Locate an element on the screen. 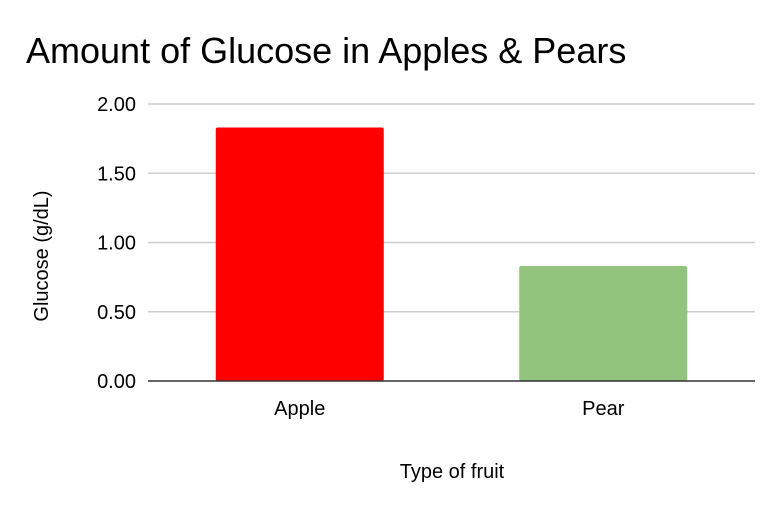  x-tick-label: Pear is located at coordinates (603, 409).